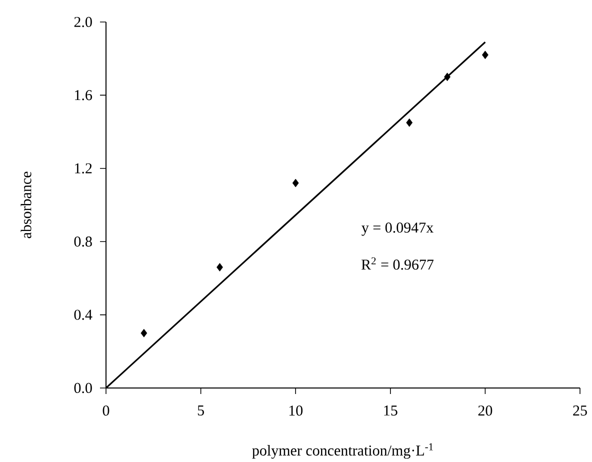  I want to click on x-tick-label: 15, so click(391, 411).